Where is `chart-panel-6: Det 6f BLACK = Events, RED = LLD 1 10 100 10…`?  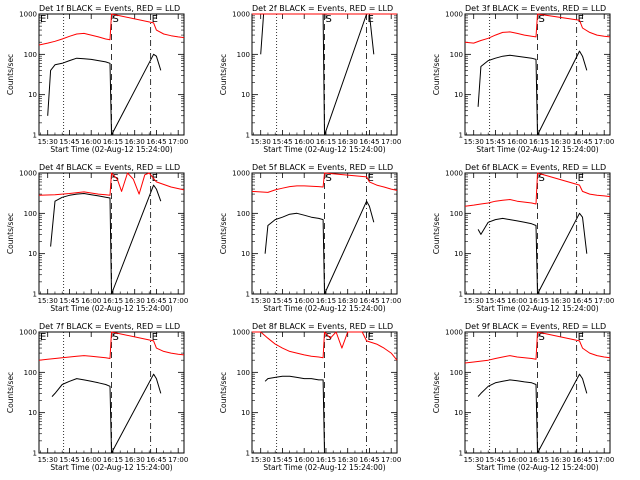 chart-panel-6: Det 6f BLACK = Events, RED = LLD 1 10 100 10… is located at coordinates (523, 238).